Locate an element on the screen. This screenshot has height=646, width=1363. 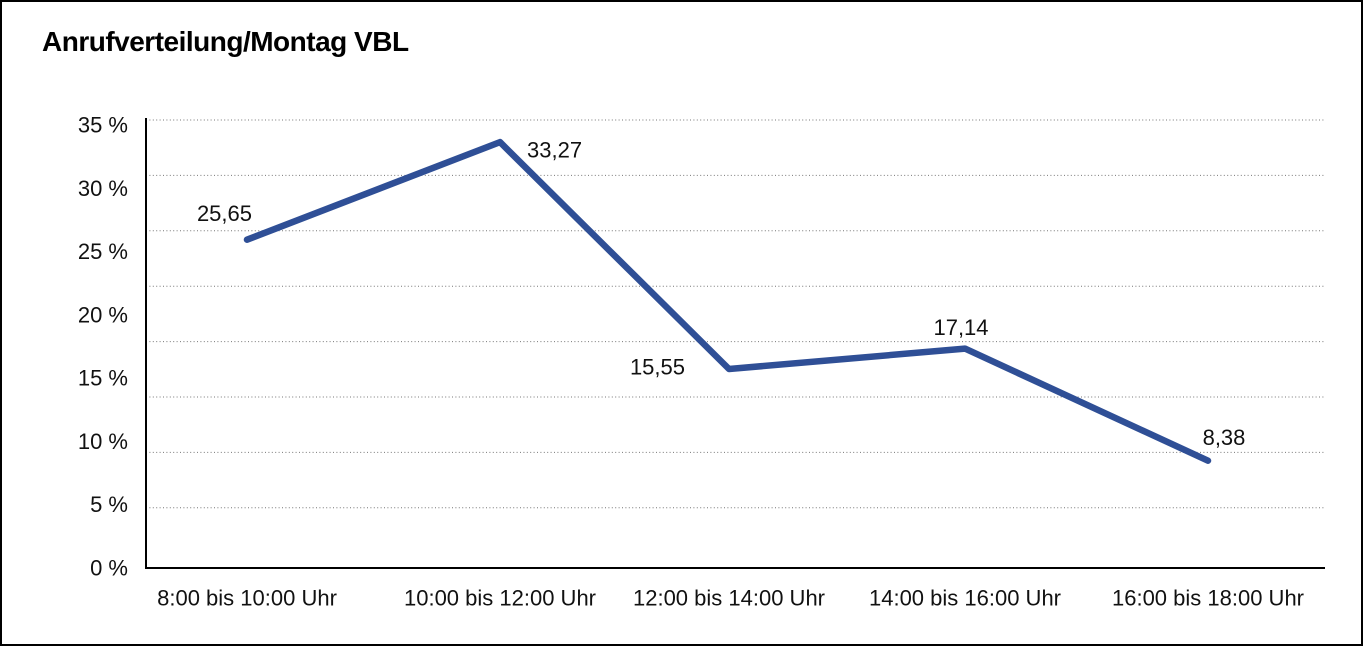
data-point-label: 15,55 is located at coordinates (657, 366).